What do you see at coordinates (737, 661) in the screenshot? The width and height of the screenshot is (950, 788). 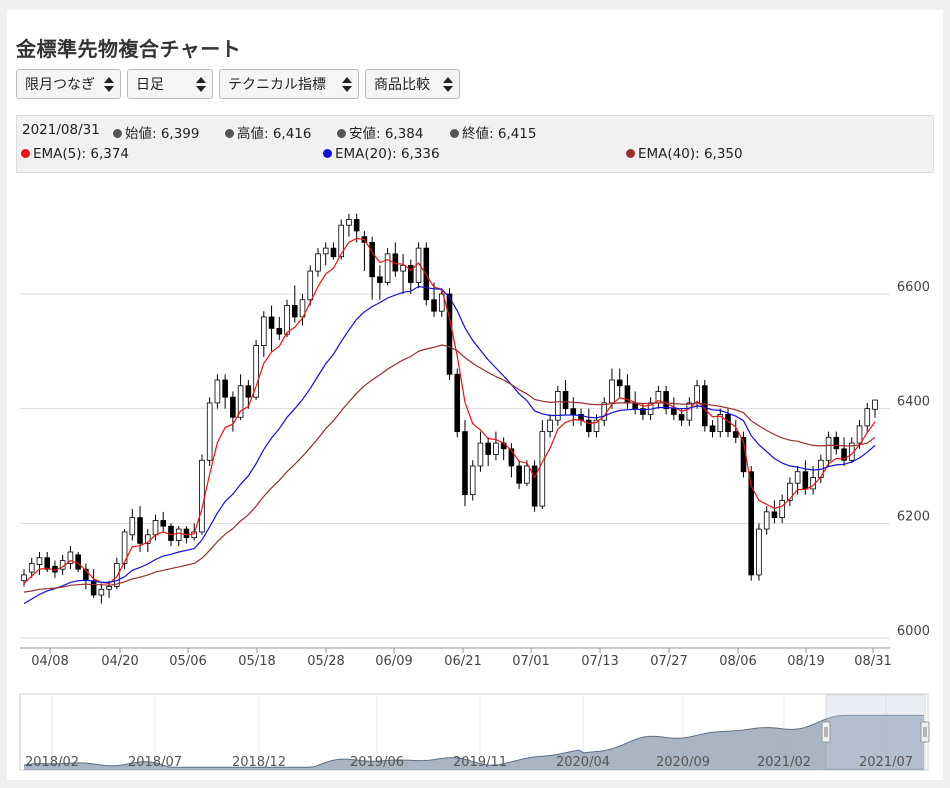 I see `x-tick-label: 08/06` at bounding box center [737, 661].